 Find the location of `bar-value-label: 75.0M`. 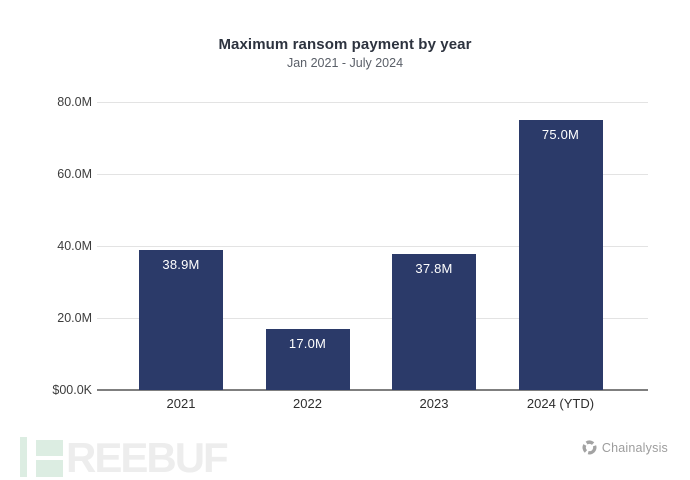

bar-value-label: 75.0M is located at coordinates (560, 134).